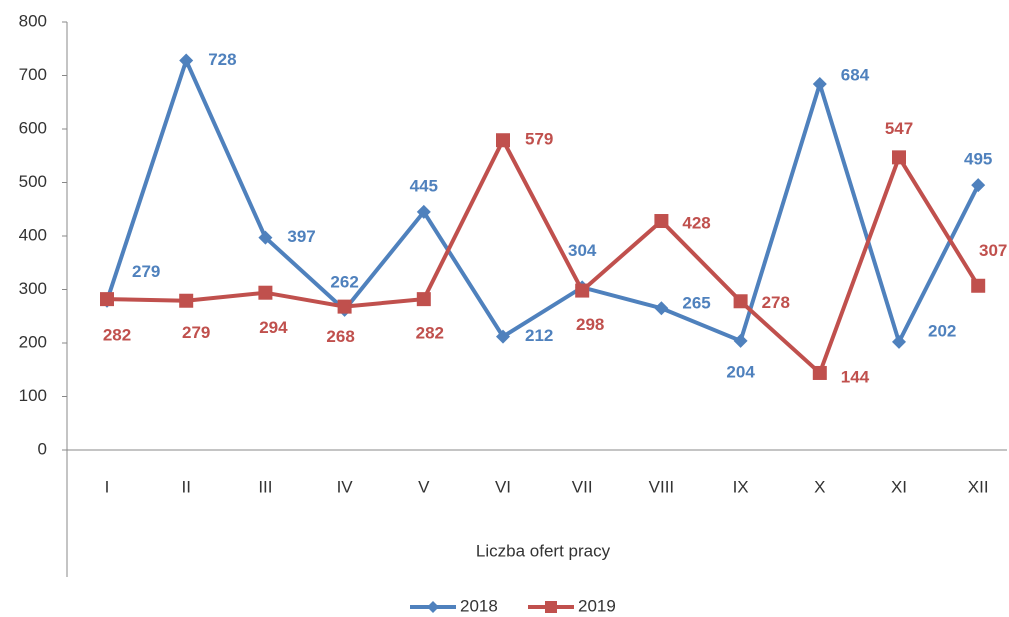 Image resolution: width=1009 pixels, height=617 pixels. Describe the element at coordinates (590, 324) in the screenshot. I see `data-label: 298` at that location.